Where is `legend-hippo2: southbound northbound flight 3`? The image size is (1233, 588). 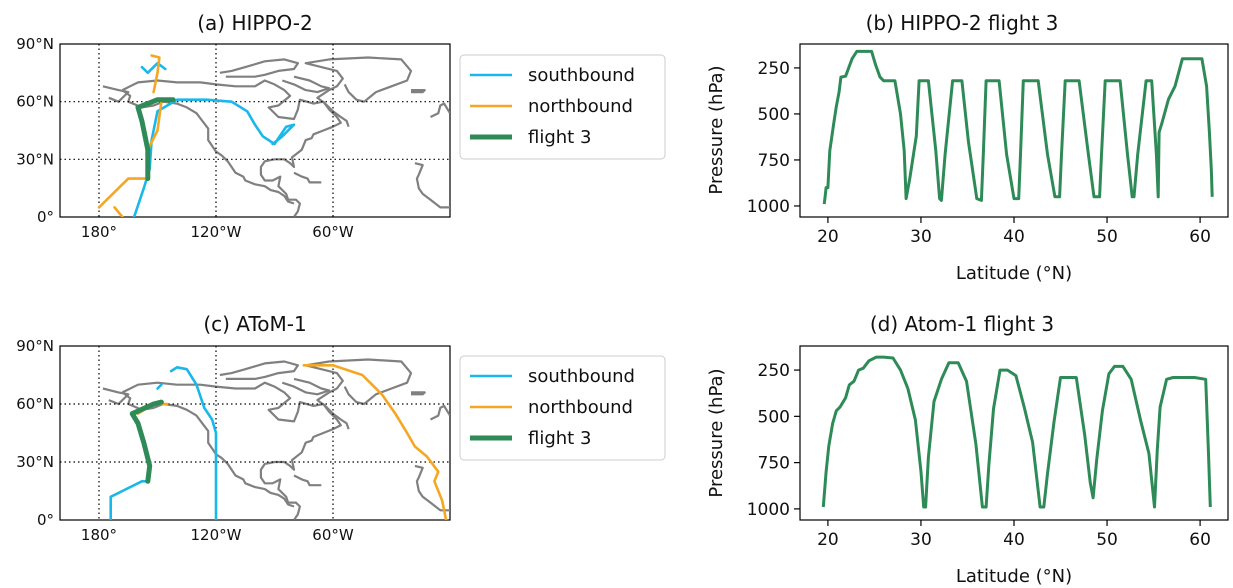
legend-hippo2: southbound northbound flight 3 is located at coordinates (562, 107).